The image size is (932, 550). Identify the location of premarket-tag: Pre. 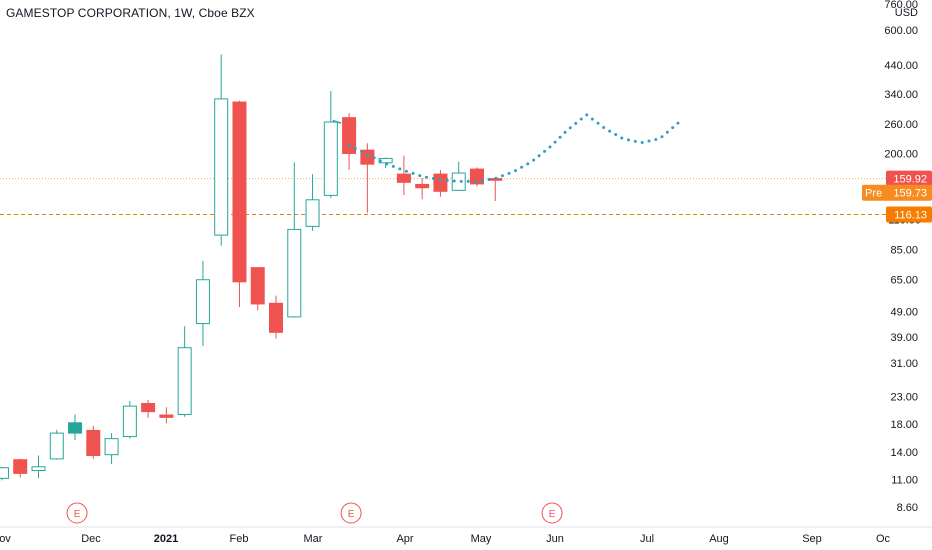
(873, 194).